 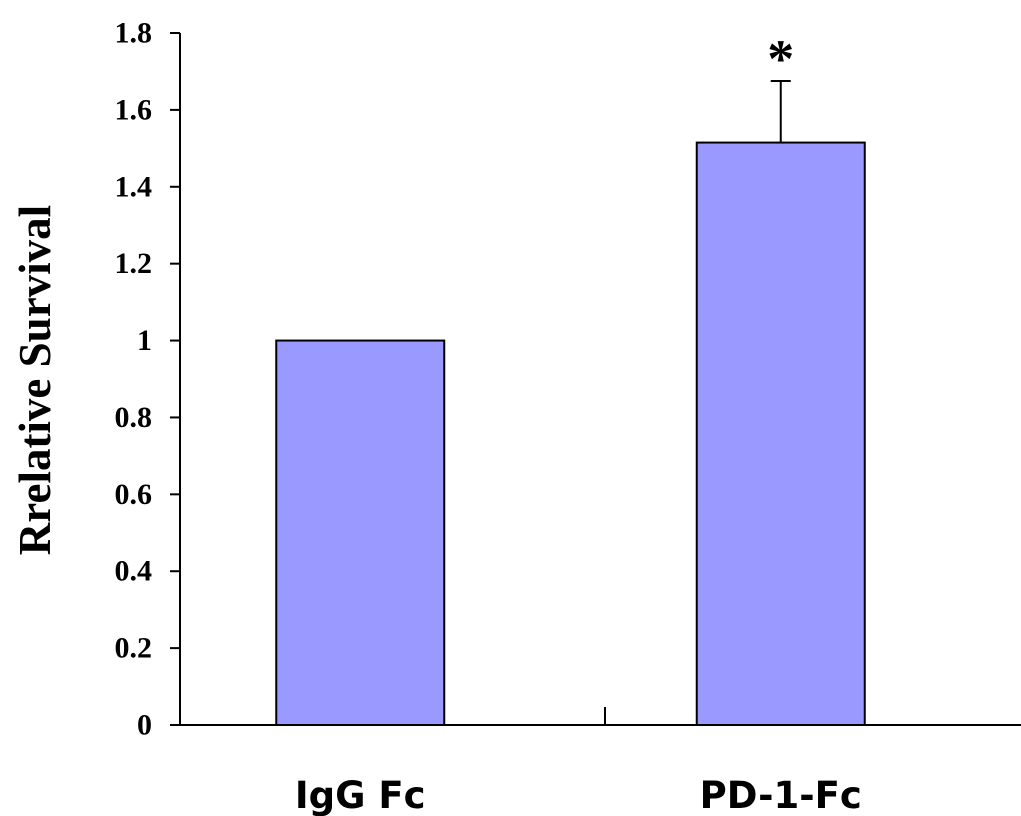 What do you see at coordinates (134, 33) in the screenshot?
I see `y-tick-label: 1.8` at bounding box center [134, 33].